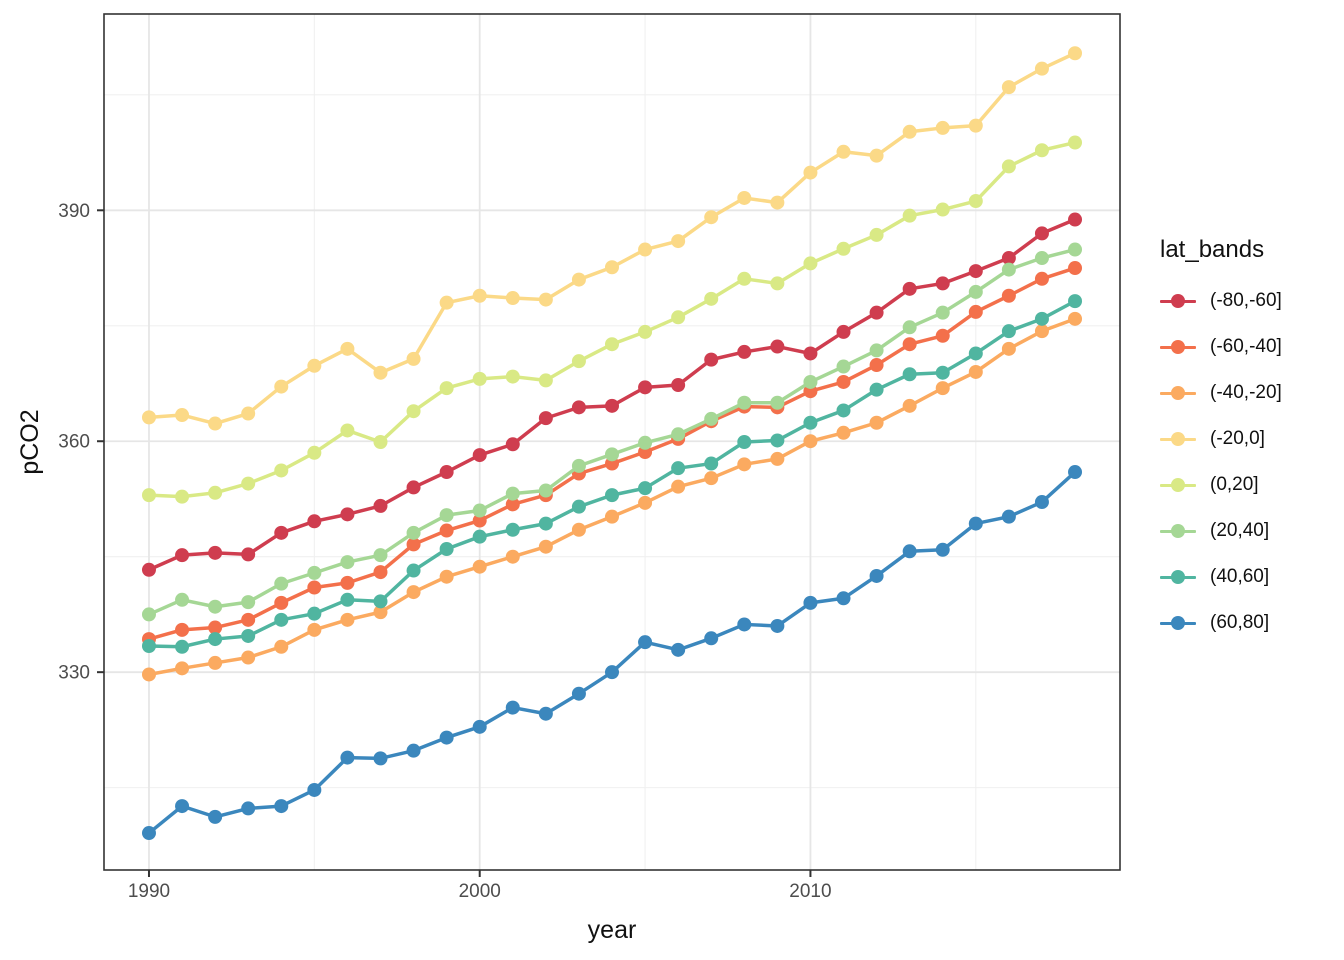 The image size is (1344, 960). Describe the element at coordinates (30, 441) in the screenshot. I see `y-axis-title: pCO2` at that location.